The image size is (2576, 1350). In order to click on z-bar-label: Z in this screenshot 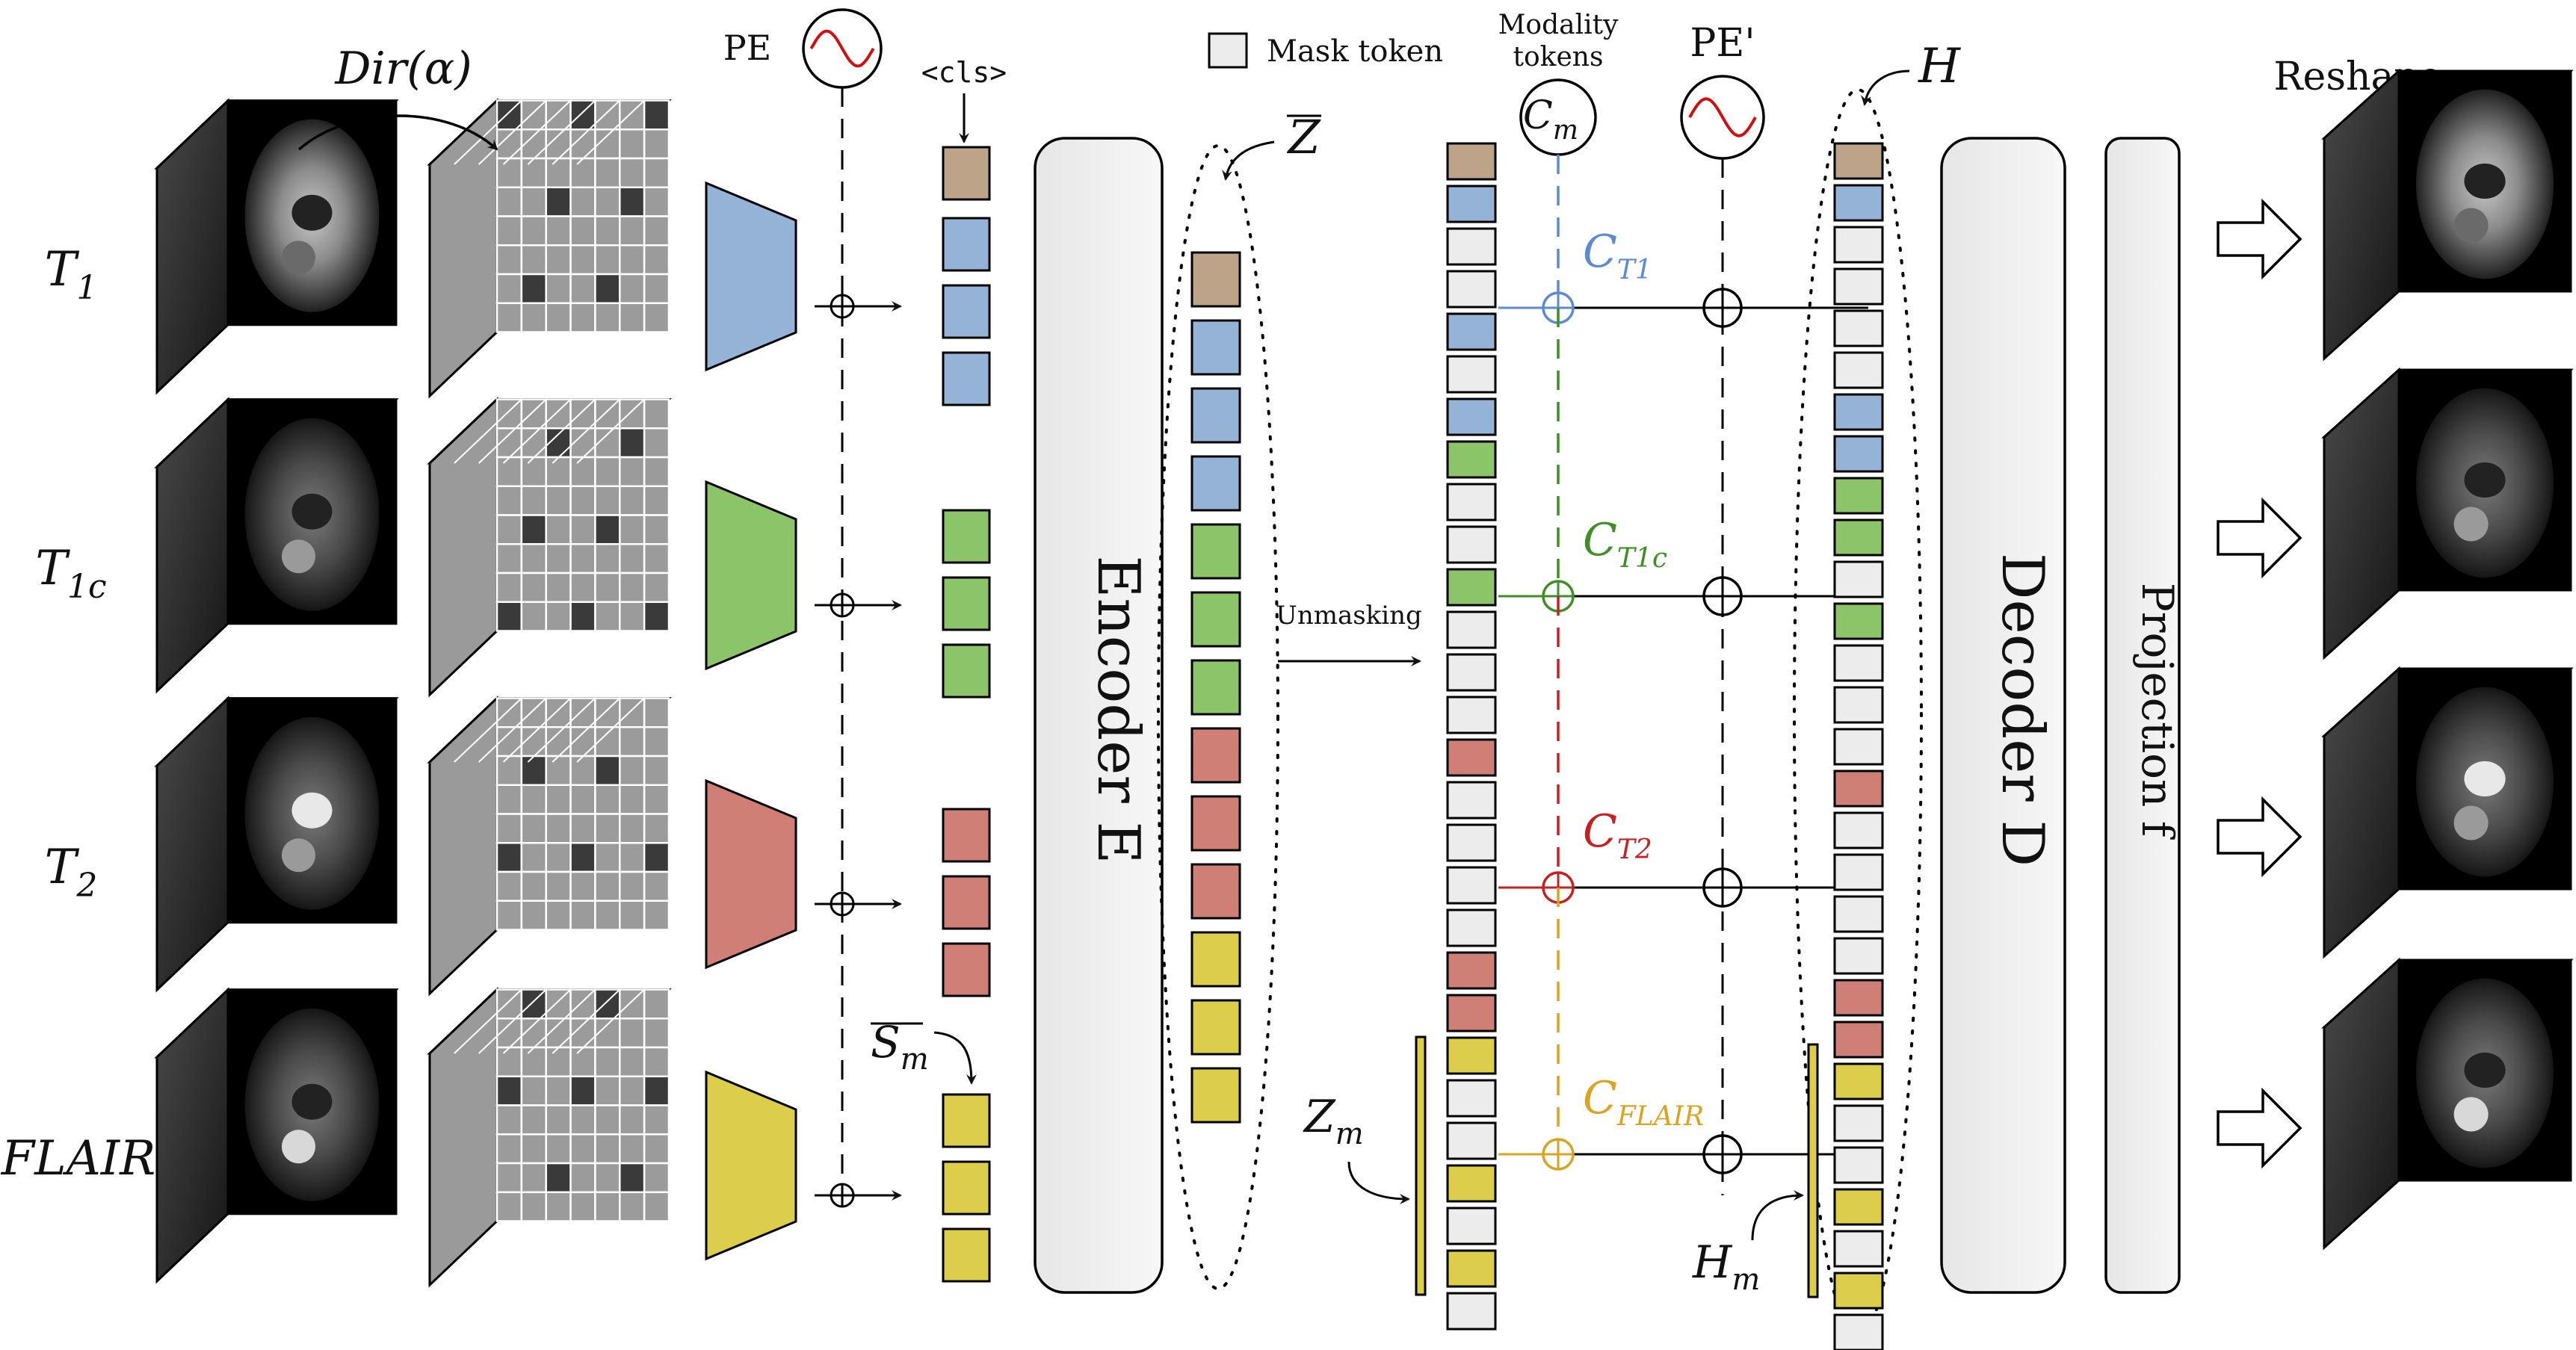, I will do `click(1304, 137)`.